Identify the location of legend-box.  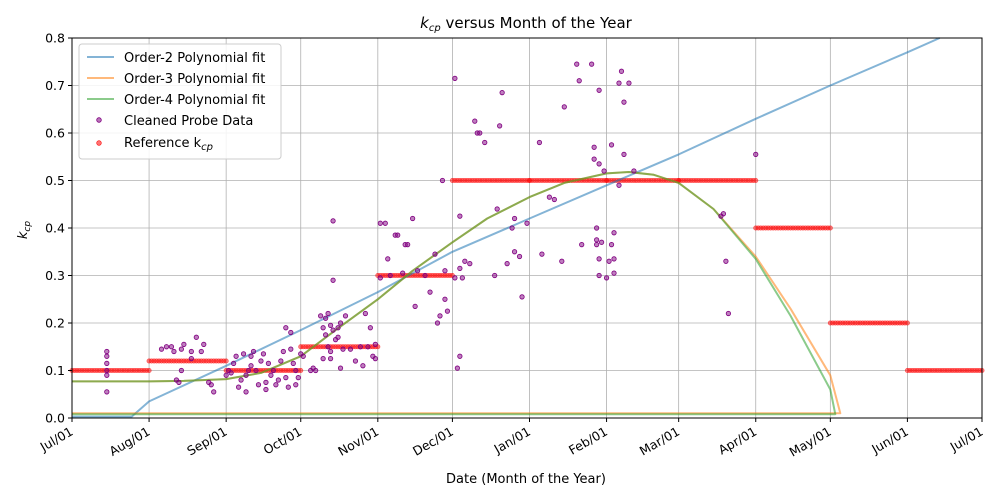
(180, 101).